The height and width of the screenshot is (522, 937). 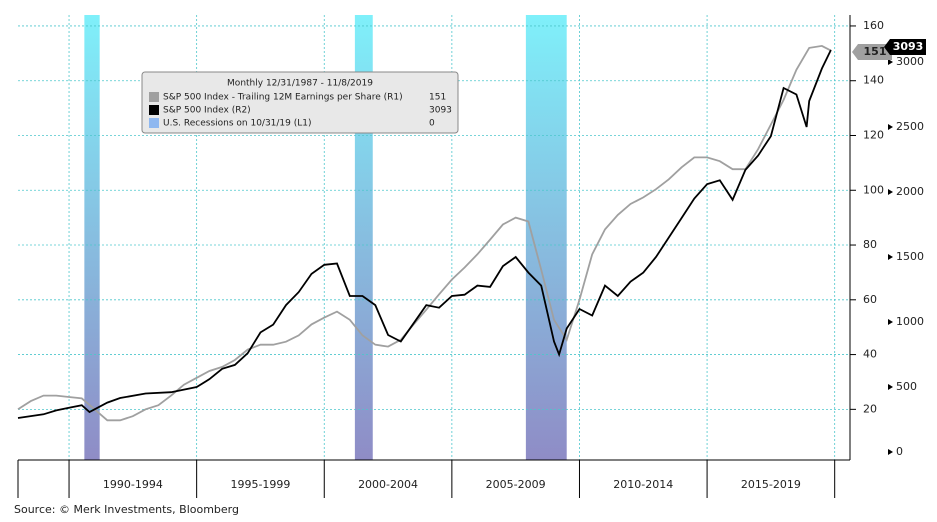 I want to click on last-value-label: 3093, so click(x=908, y=46).